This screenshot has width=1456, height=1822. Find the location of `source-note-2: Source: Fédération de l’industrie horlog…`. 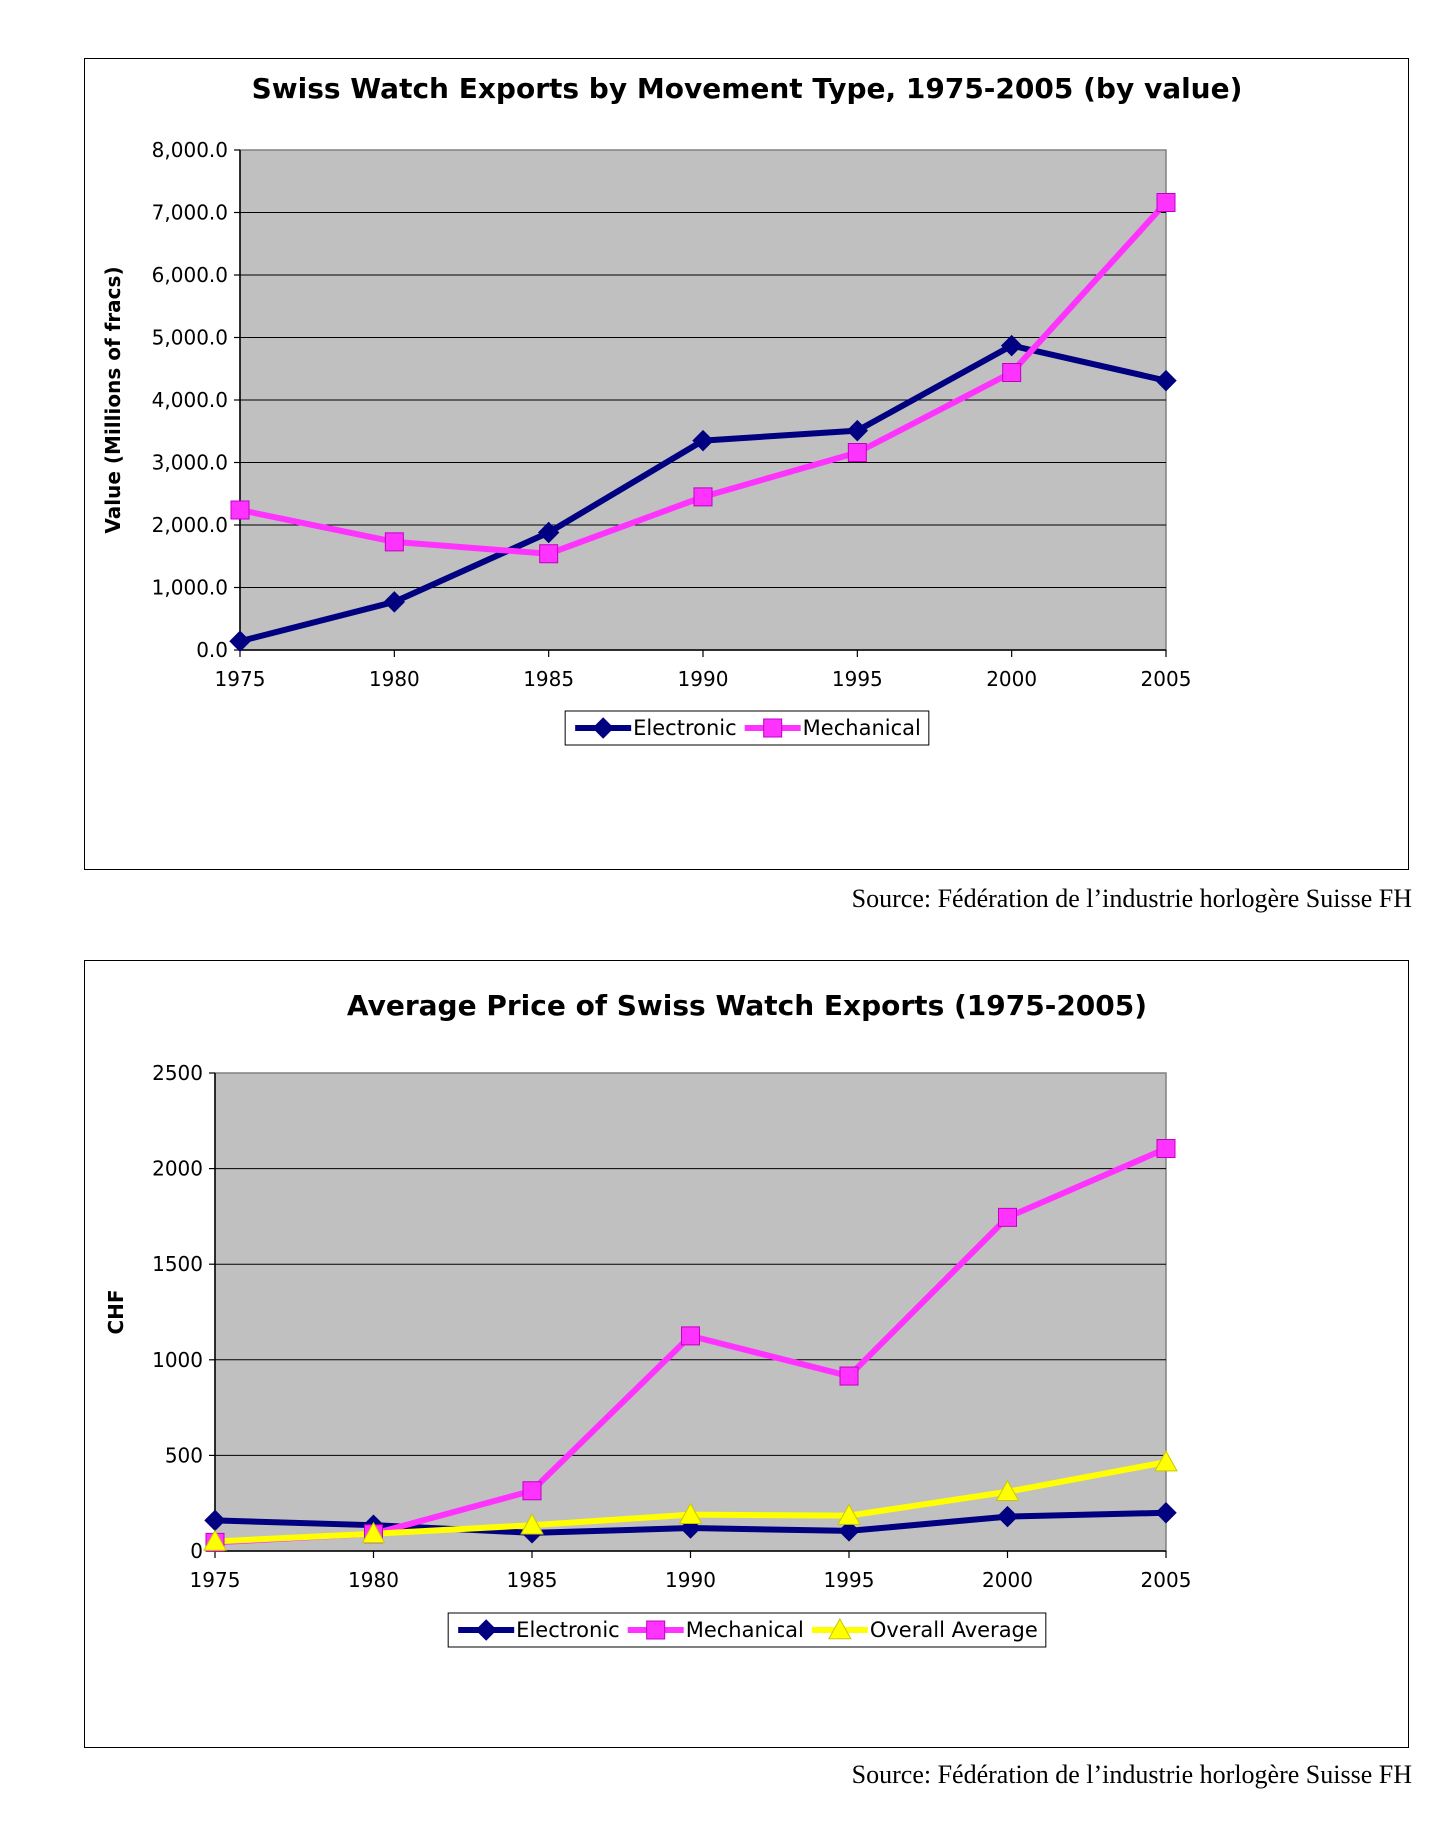

source-note-2: Source: Fédération de l’industrie horlog… is located at coordinates (1131, 1774).